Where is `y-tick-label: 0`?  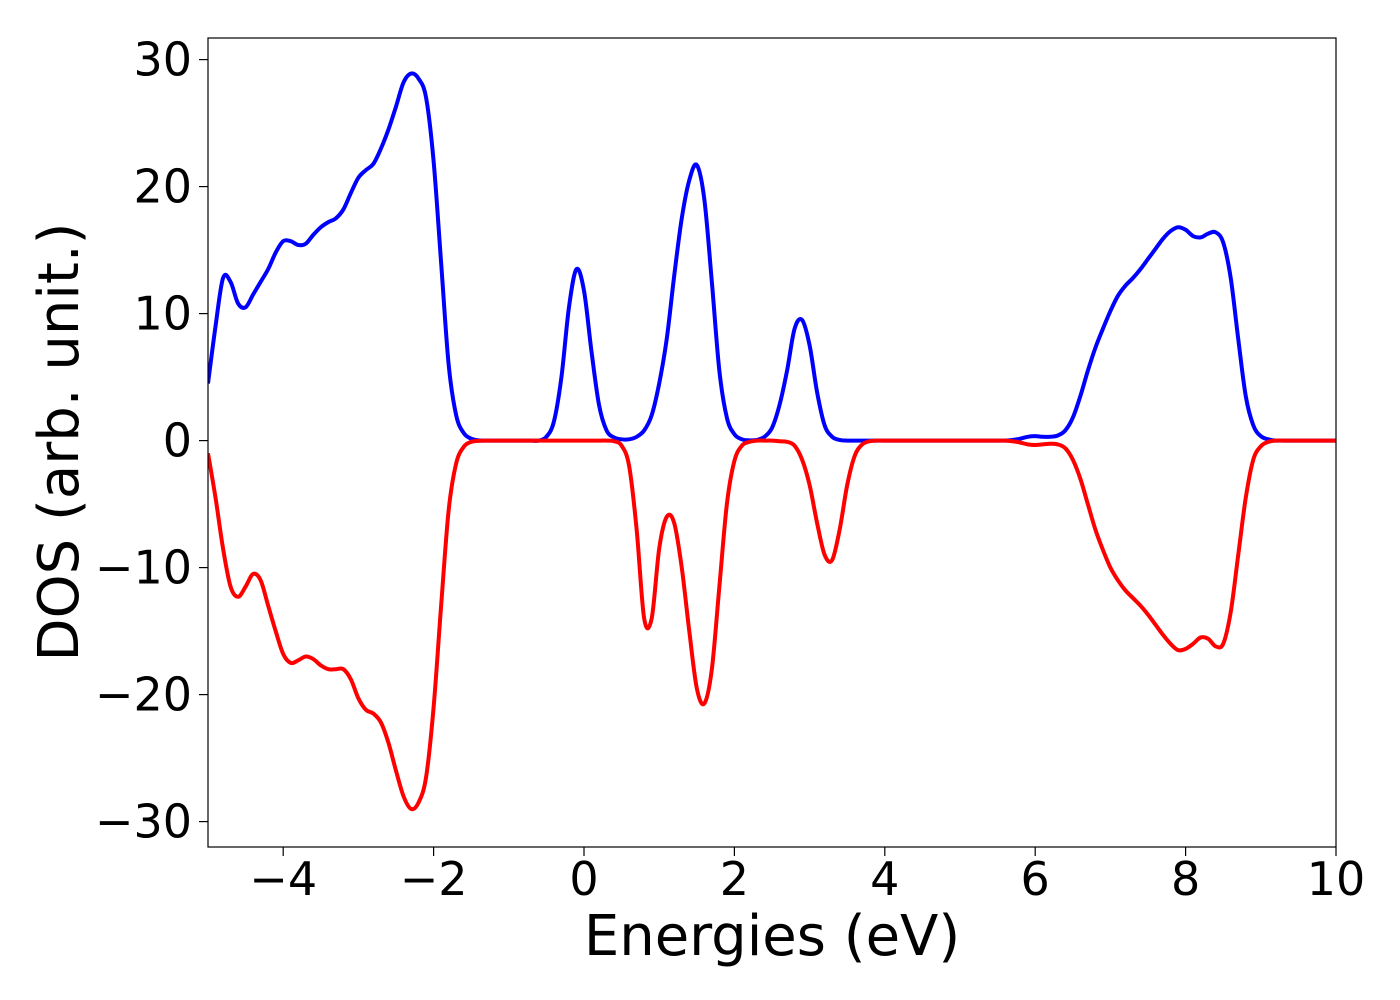 y-tick-label: 0 is located at coordinates (177, 441).